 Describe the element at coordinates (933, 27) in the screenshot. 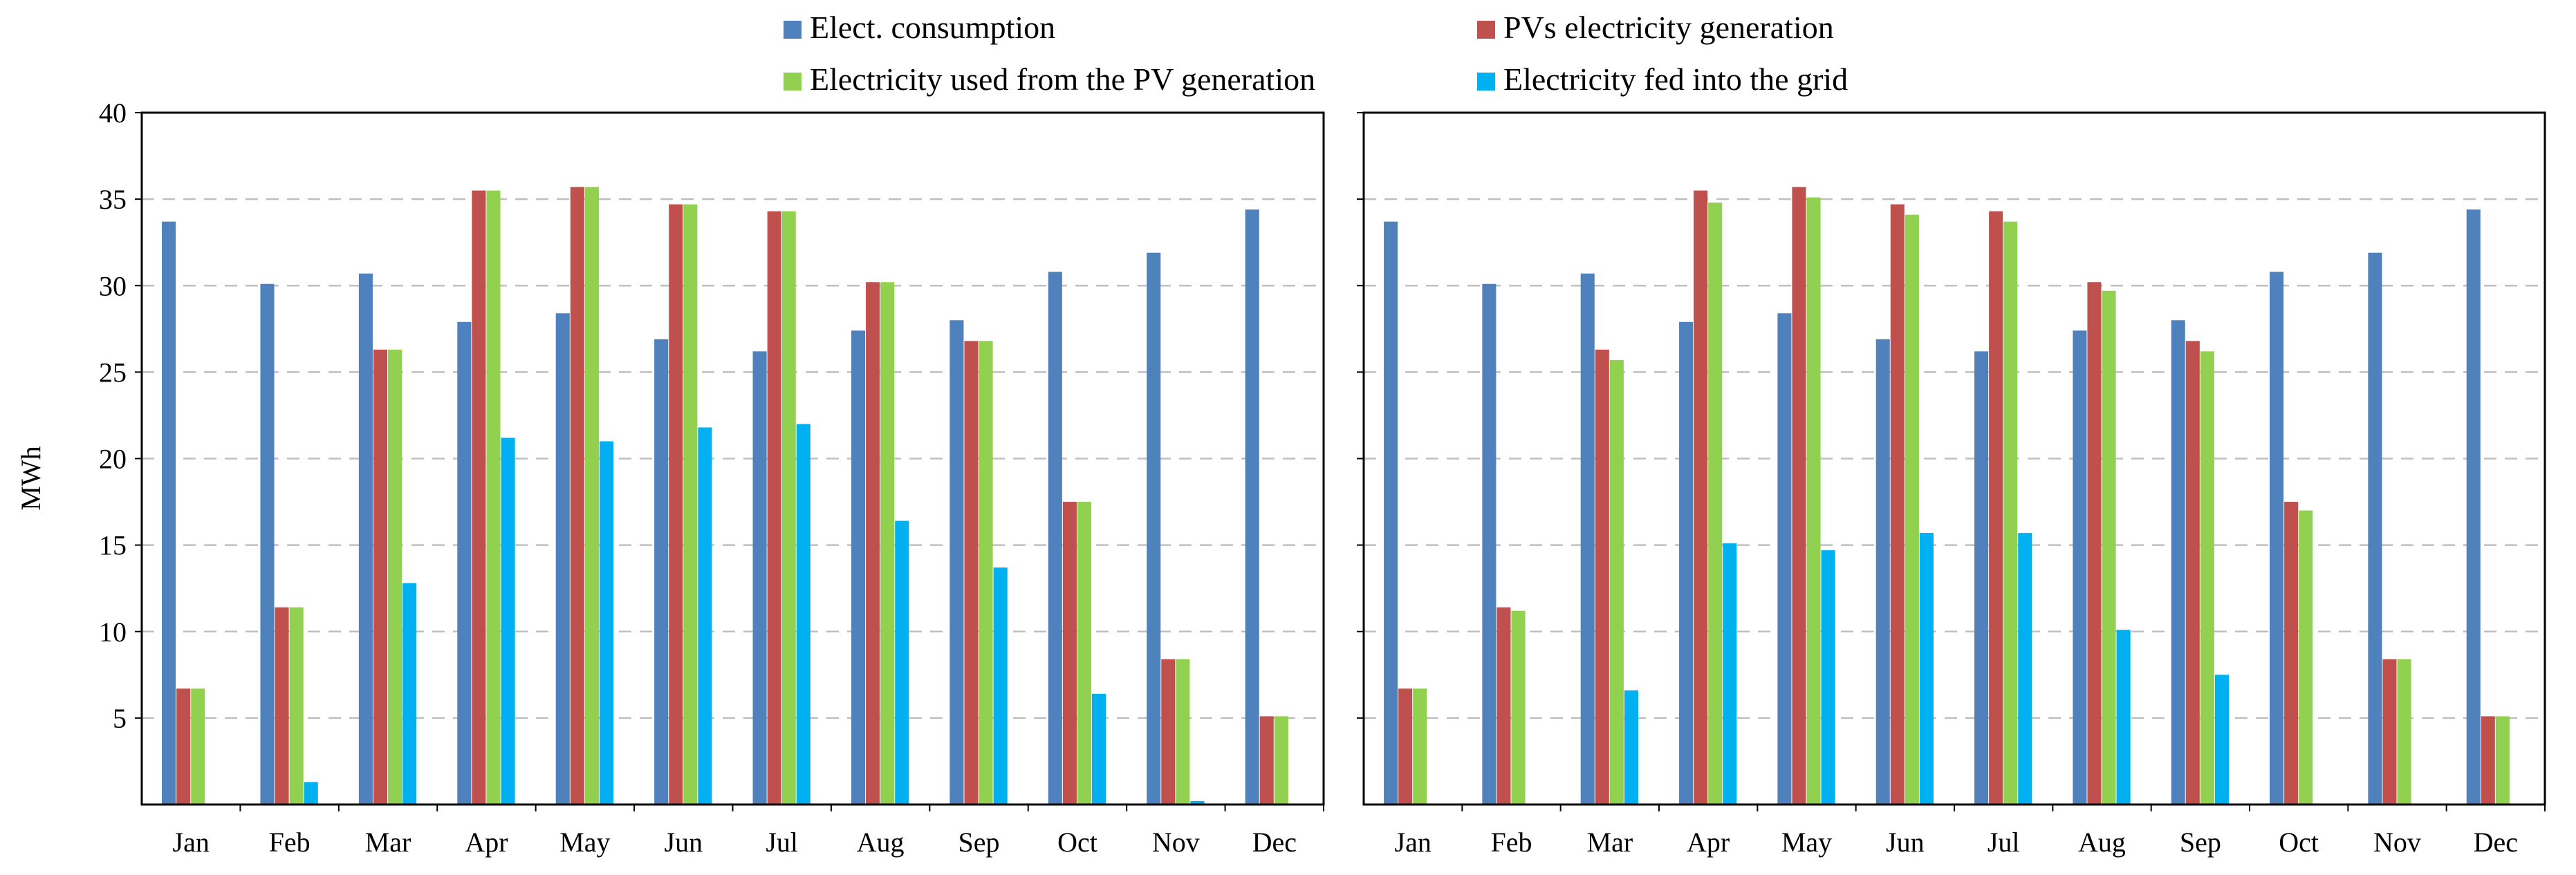

I see `legend-label: Elect. consumption` at that location.